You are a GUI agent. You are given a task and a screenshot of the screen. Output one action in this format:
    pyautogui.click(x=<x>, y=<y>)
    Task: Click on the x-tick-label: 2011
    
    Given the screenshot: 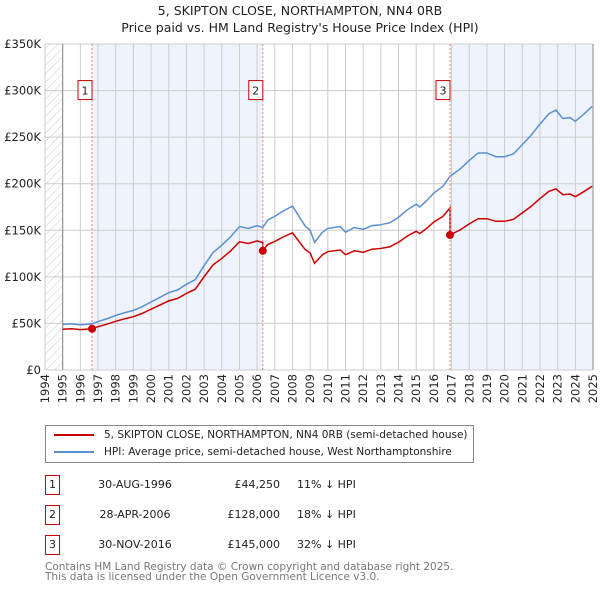 What is the action you would take?
    pyautogui.click(x=346, y=388)
    